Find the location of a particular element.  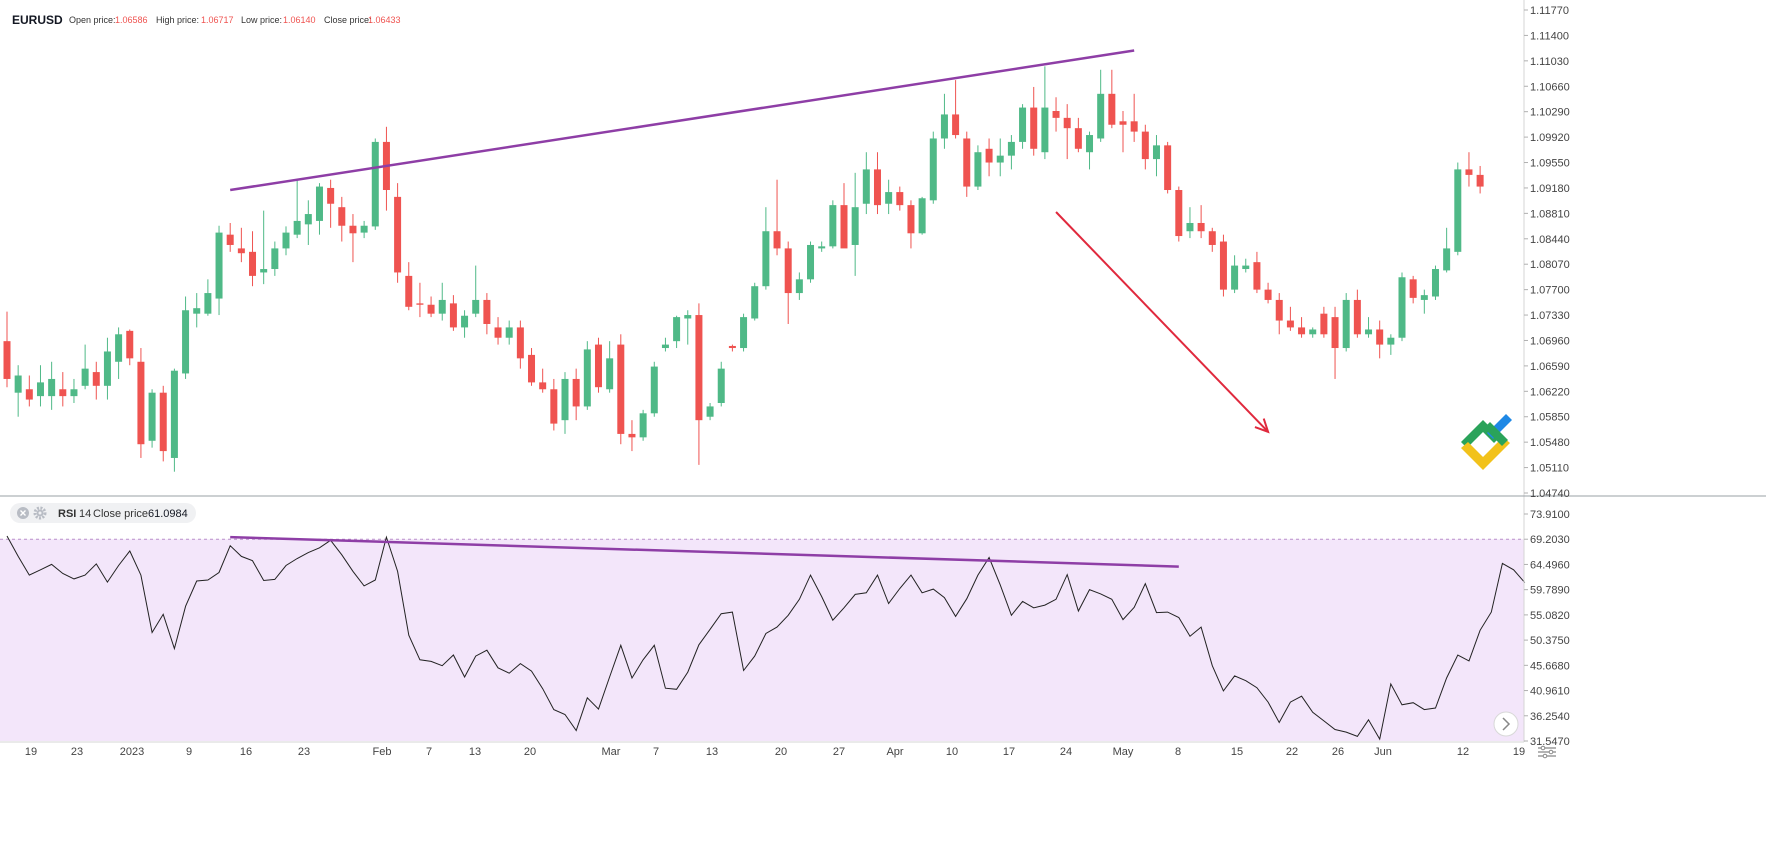

axis-settings-icon is located at coordinates (1547, 752).